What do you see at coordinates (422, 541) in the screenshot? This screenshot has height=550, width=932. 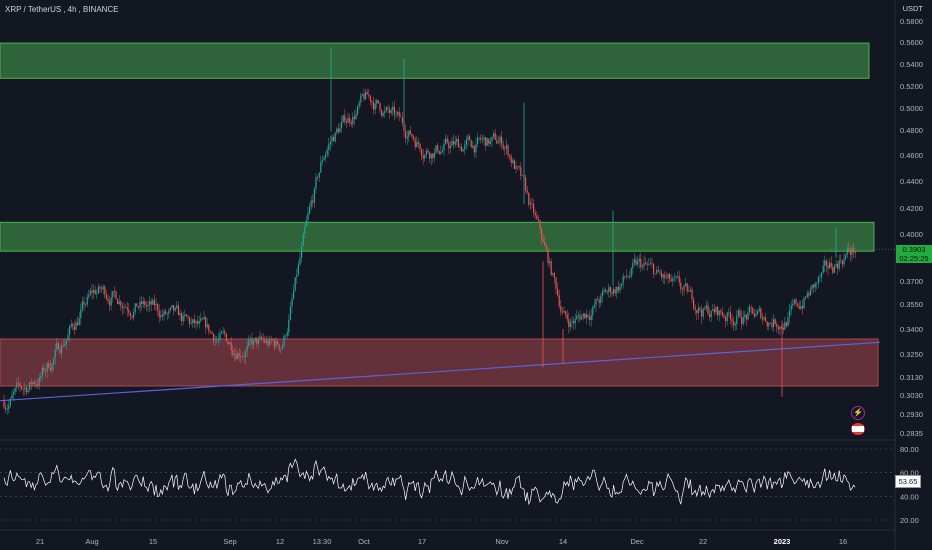 I see `time-tick-label: 17` at bounding box center [422, 541].